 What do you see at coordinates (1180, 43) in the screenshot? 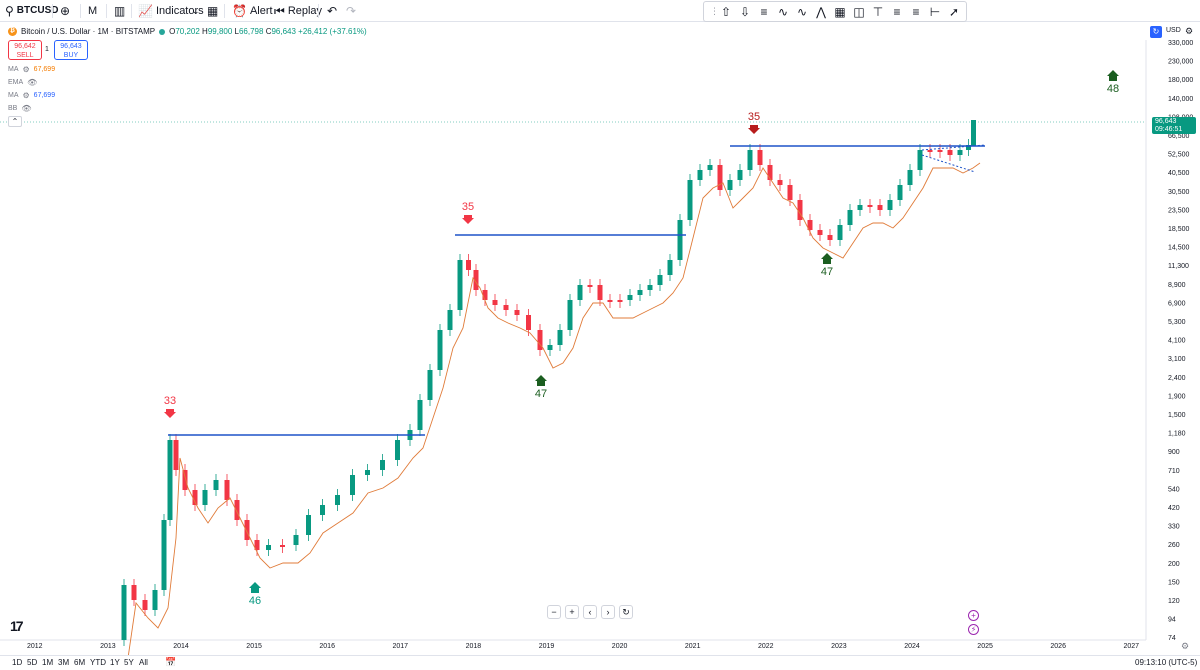
I see `price-axis-label: 330,000` at bounding box center [1180, 43].